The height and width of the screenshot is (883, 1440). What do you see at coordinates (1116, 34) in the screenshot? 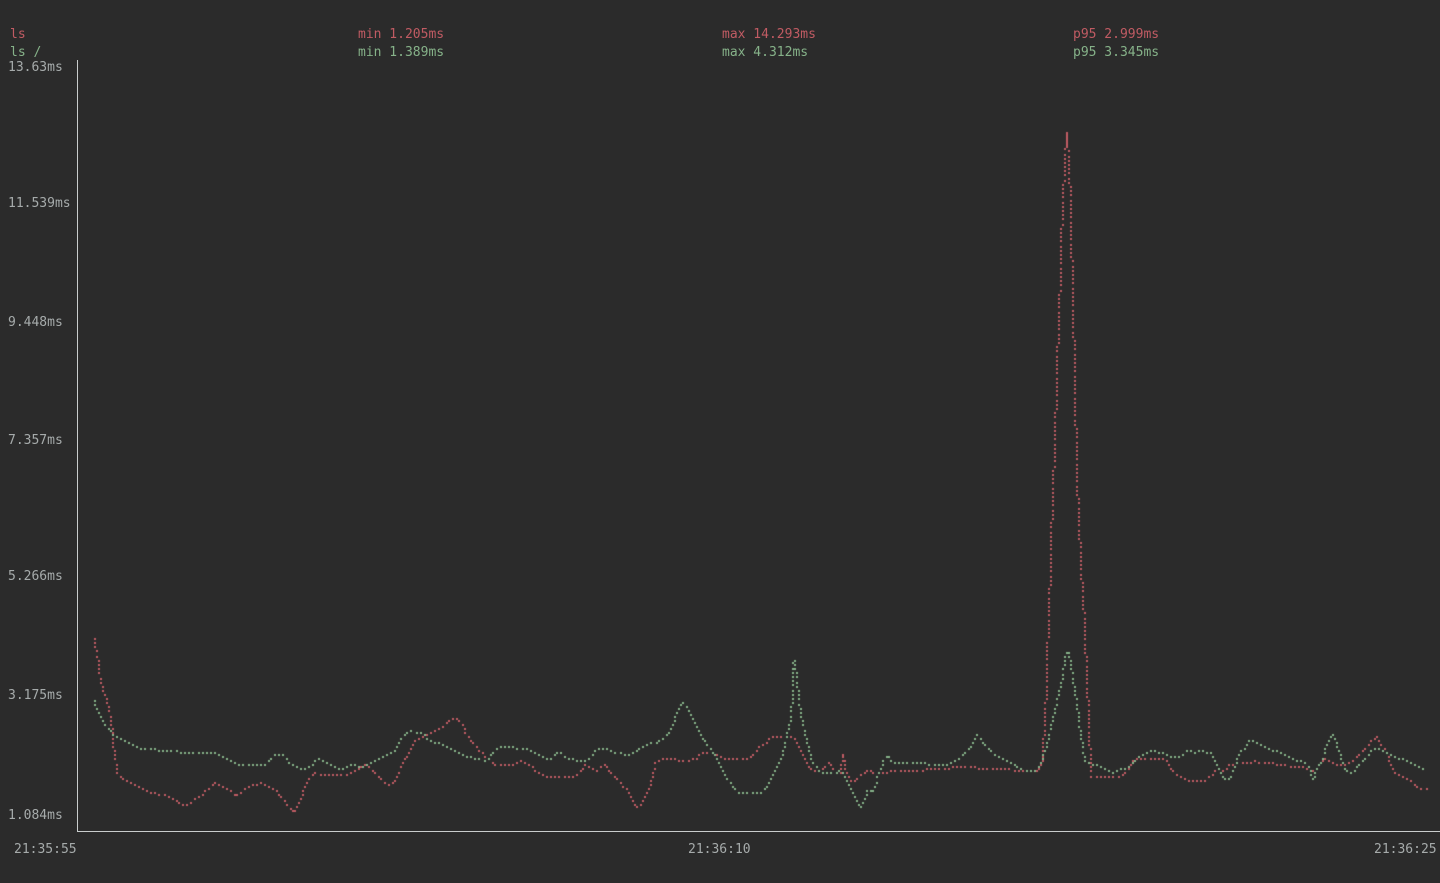
I see `series-1-p95-stat: p95 2.999ms` at bounding box center [1116, 34].